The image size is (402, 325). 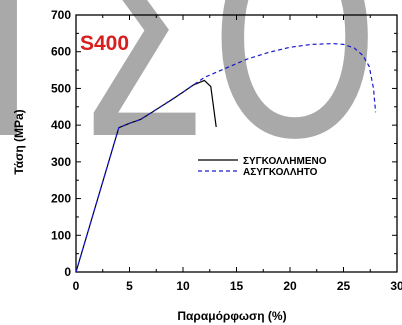 What do you see at coordinates (61, 162) in the screenshot?
I see `y-tick-label: 300` at bounding box center [61, 162].